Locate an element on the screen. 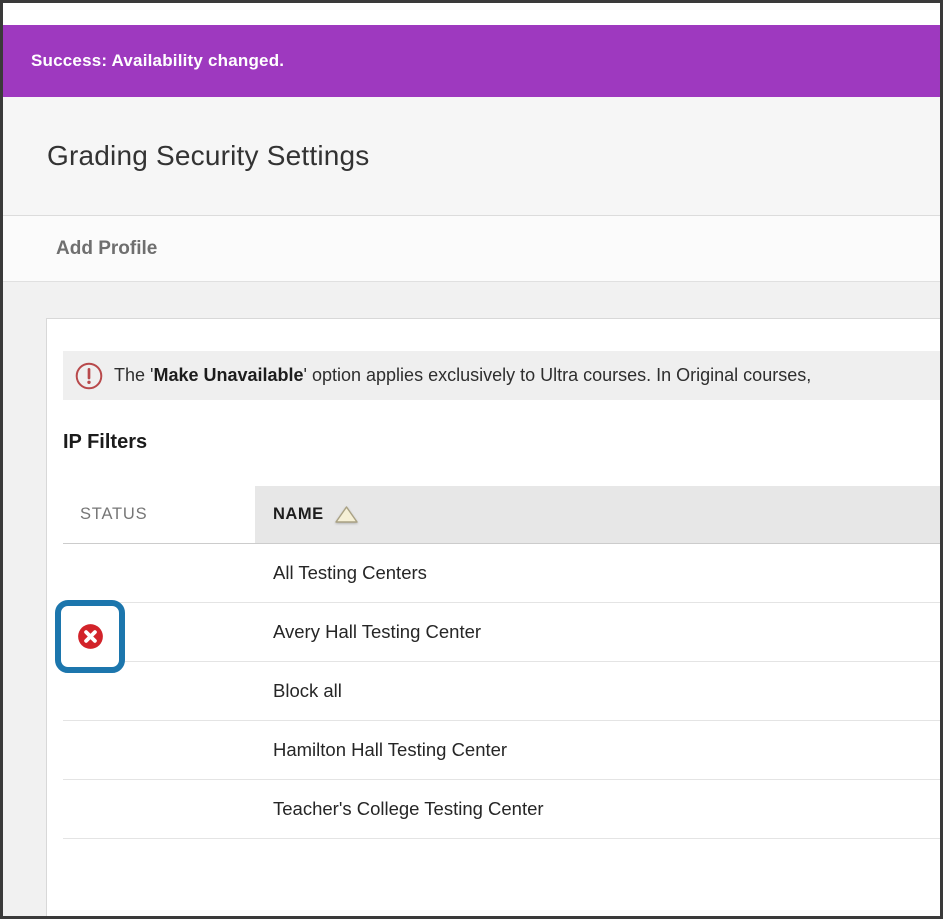  table-header-row: STATUS NAME is located at coordinates (501, 515).